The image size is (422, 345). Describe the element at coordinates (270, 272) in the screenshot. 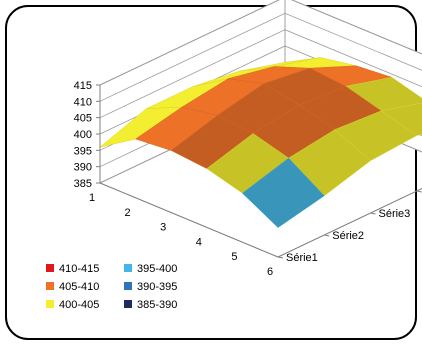

I see `x-tick-label: 6` at that location.